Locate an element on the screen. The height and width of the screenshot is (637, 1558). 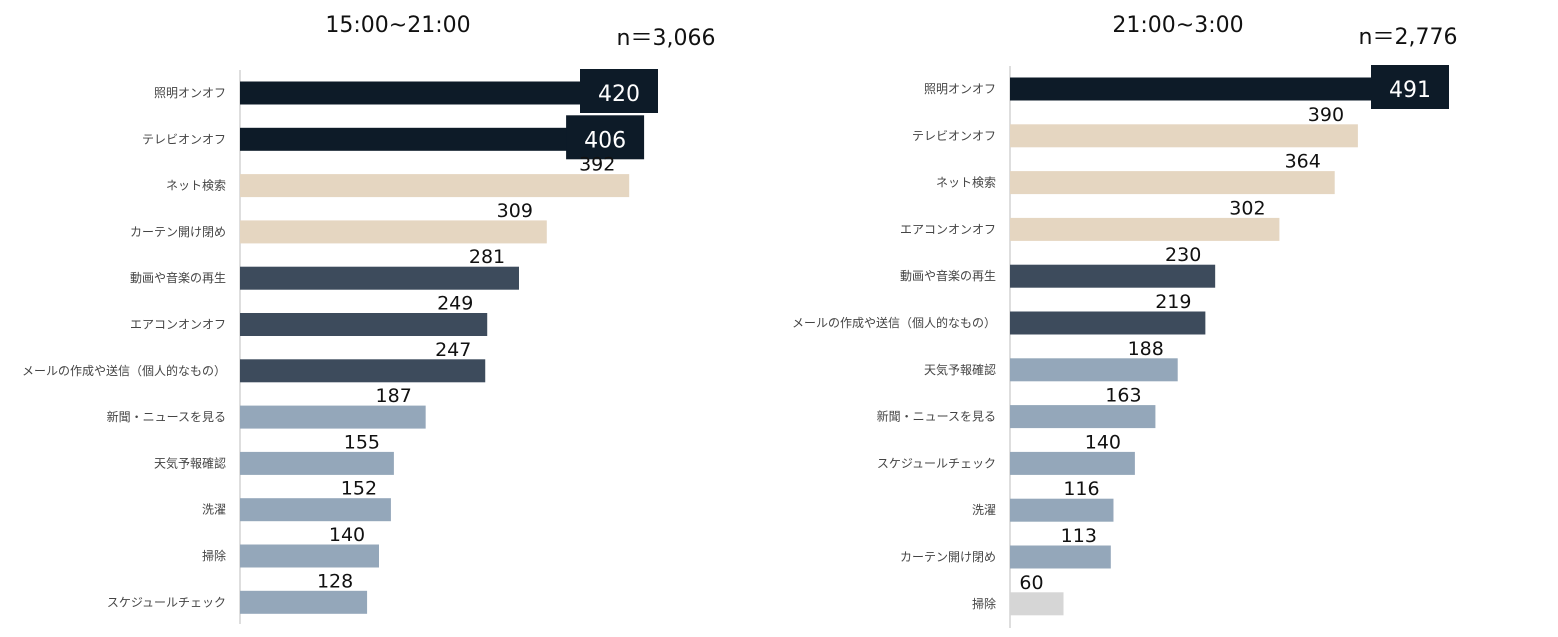
value-label: 187 is located at coordinates (394, 396).